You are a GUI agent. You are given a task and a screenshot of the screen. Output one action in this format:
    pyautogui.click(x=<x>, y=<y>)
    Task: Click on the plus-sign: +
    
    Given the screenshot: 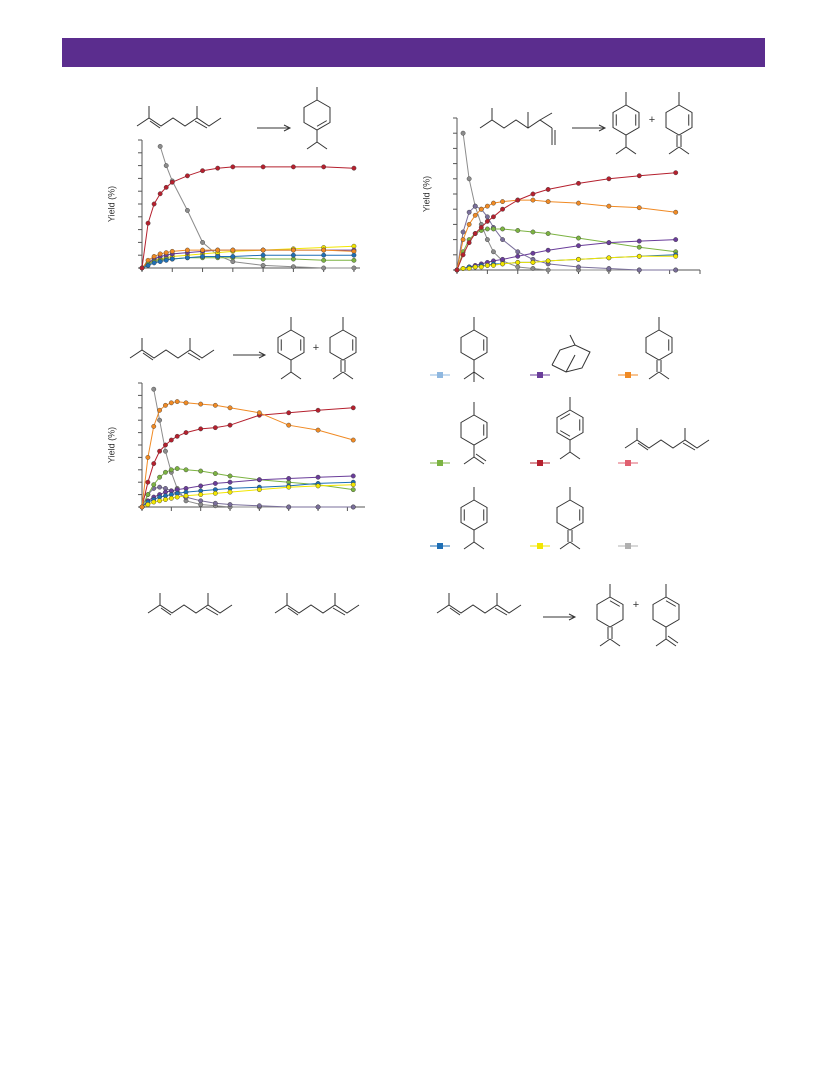 What is the action you would take?
    pyautogui.click(x=636, y=605)
    